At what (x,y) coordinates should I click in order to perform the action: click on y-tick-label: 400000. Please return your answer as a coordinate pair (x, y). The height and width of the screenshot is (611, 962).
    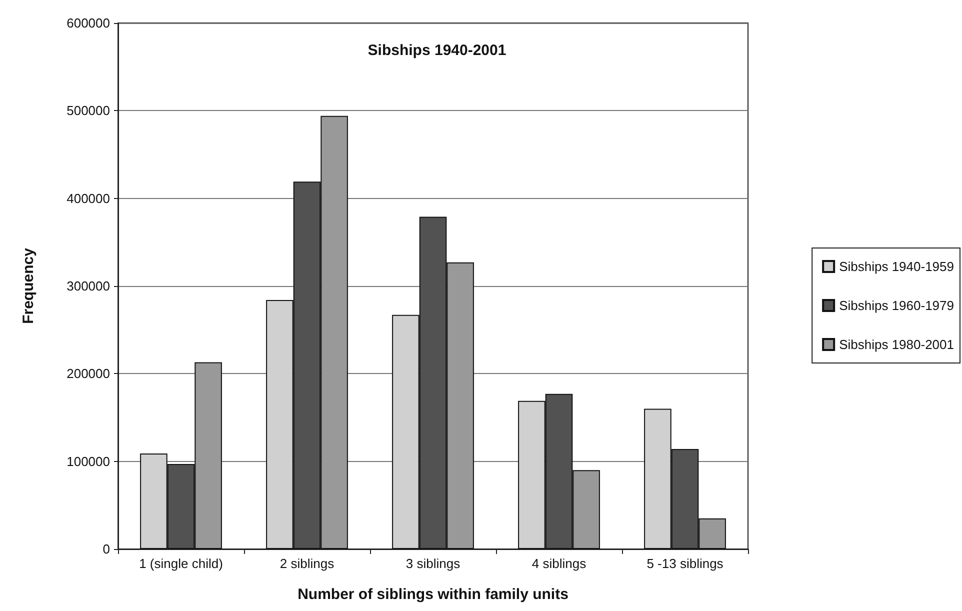
    Looking at the image, I should click on (88, 198).